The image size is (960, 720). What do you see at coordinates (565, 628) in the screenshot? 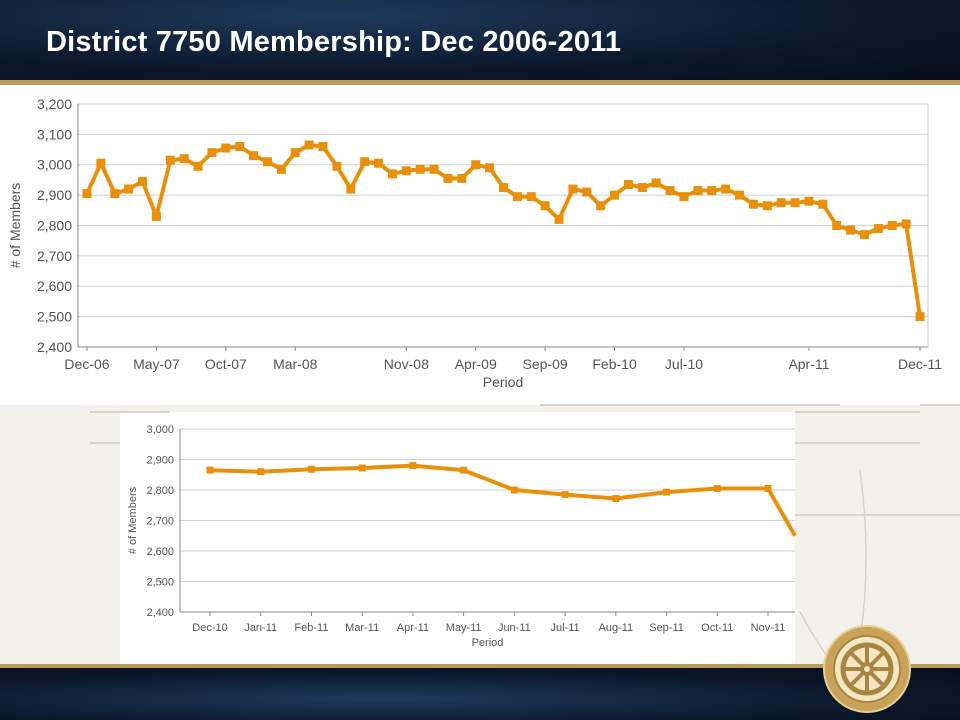
I see `x-tick-label: Jul-11` at bounding box center [565, 628].